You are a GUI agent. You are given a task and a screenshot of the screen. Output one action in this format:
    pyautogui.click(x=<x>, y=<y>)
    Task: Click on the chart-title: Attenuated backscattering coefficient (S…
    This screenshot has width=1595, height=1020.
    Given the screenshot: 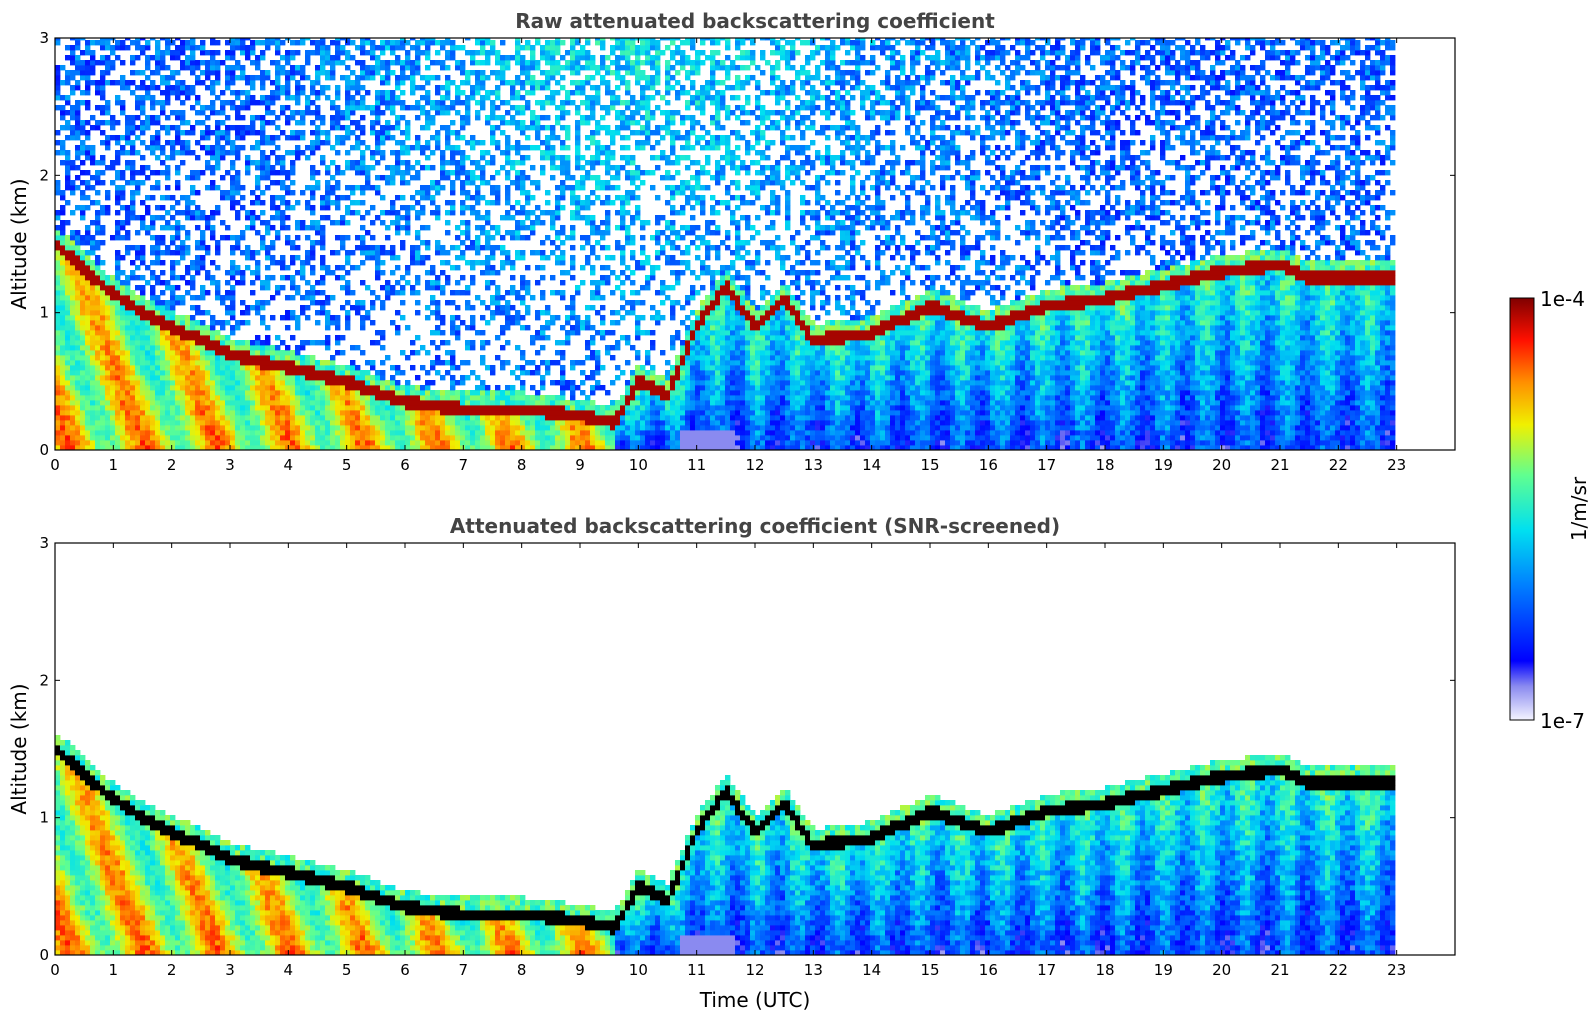 What is the action you would take?
    pyautogui.click(x=755, y=526)
    